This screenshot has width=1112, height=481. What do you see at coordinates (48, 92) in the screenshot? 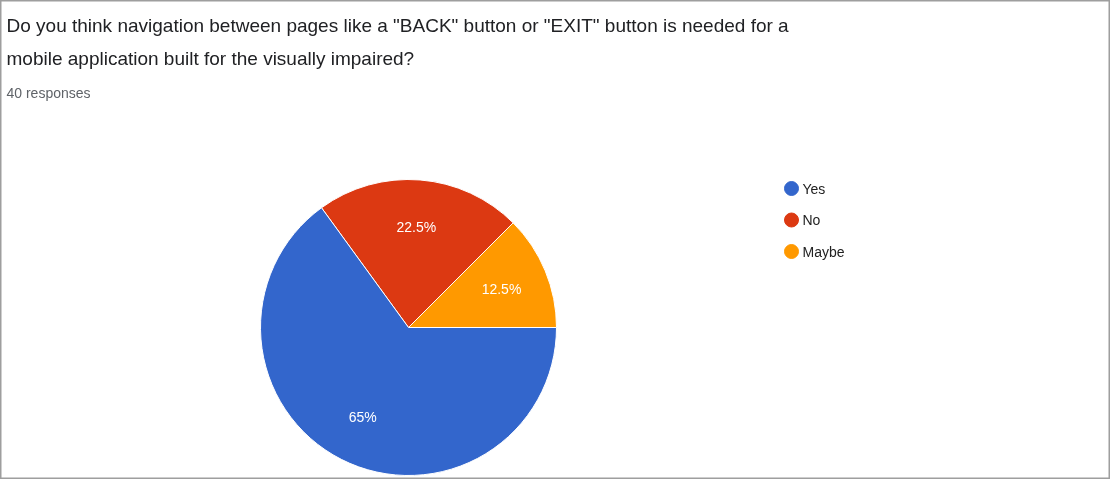
I see `text: 40 responses` at bounding box center [48, 92].